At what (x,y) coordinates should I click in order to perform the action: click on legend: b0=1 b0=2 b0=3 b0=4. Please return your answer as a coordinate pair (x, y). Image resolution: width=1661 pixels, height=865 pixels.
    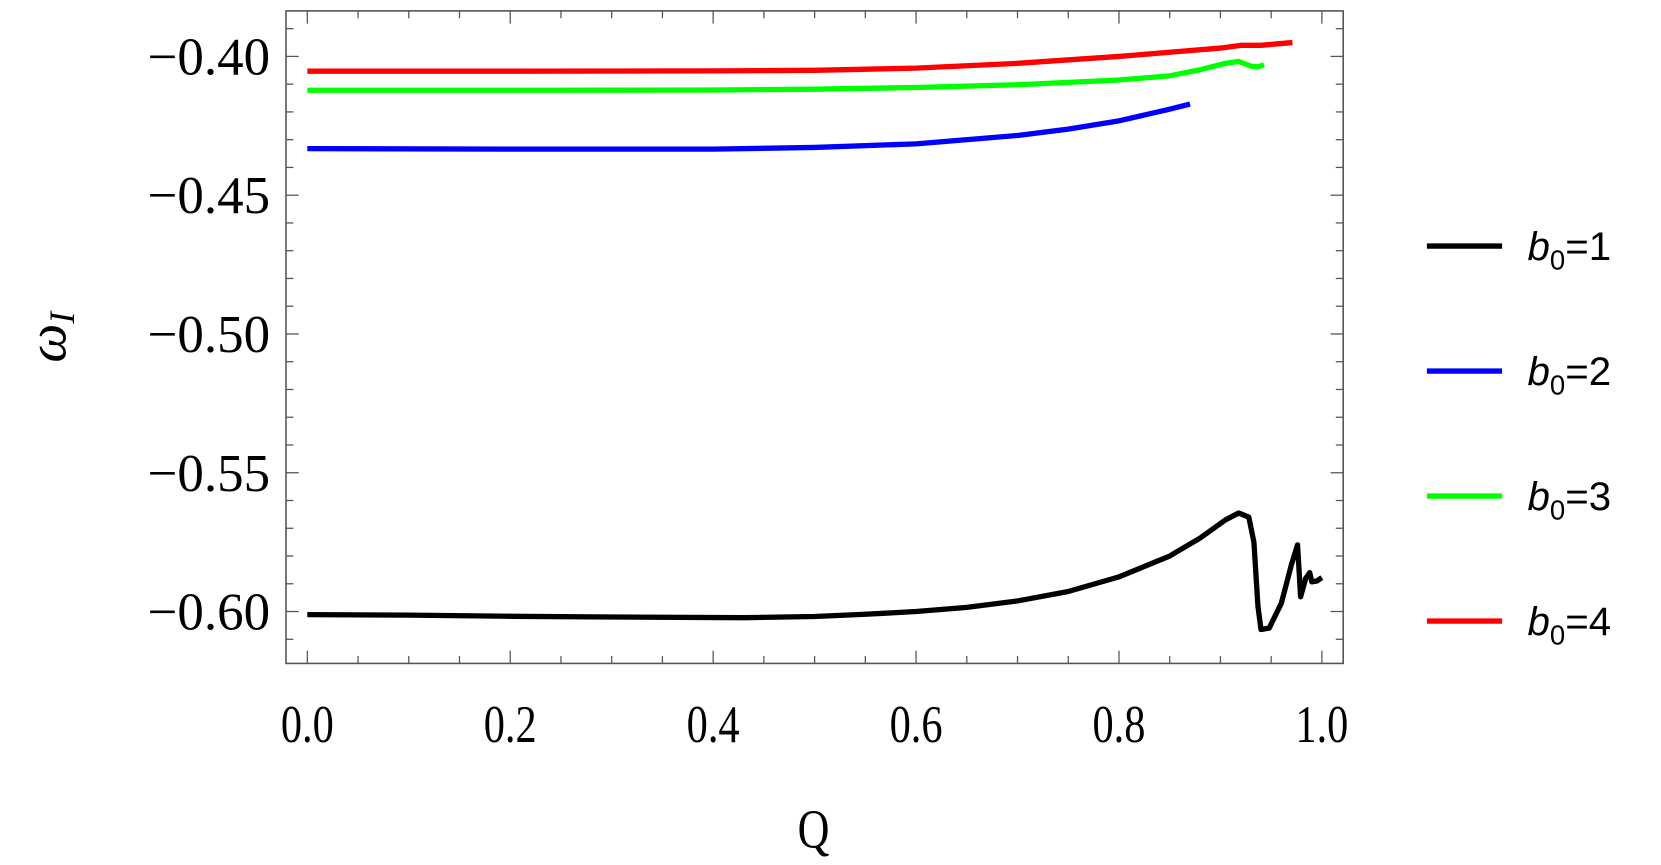
    Looking at the image, I should click on (1519, 437).